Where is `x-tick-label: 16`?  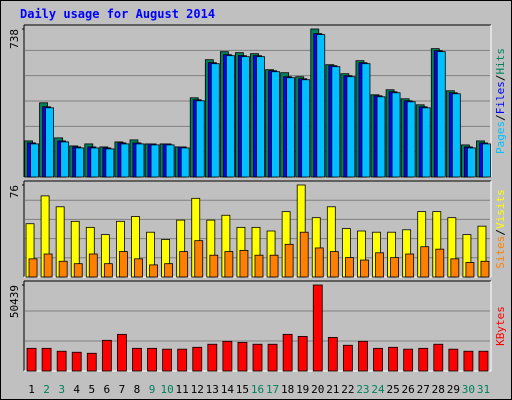 x-tick-label: 16 is located at coordinates (257, 389).